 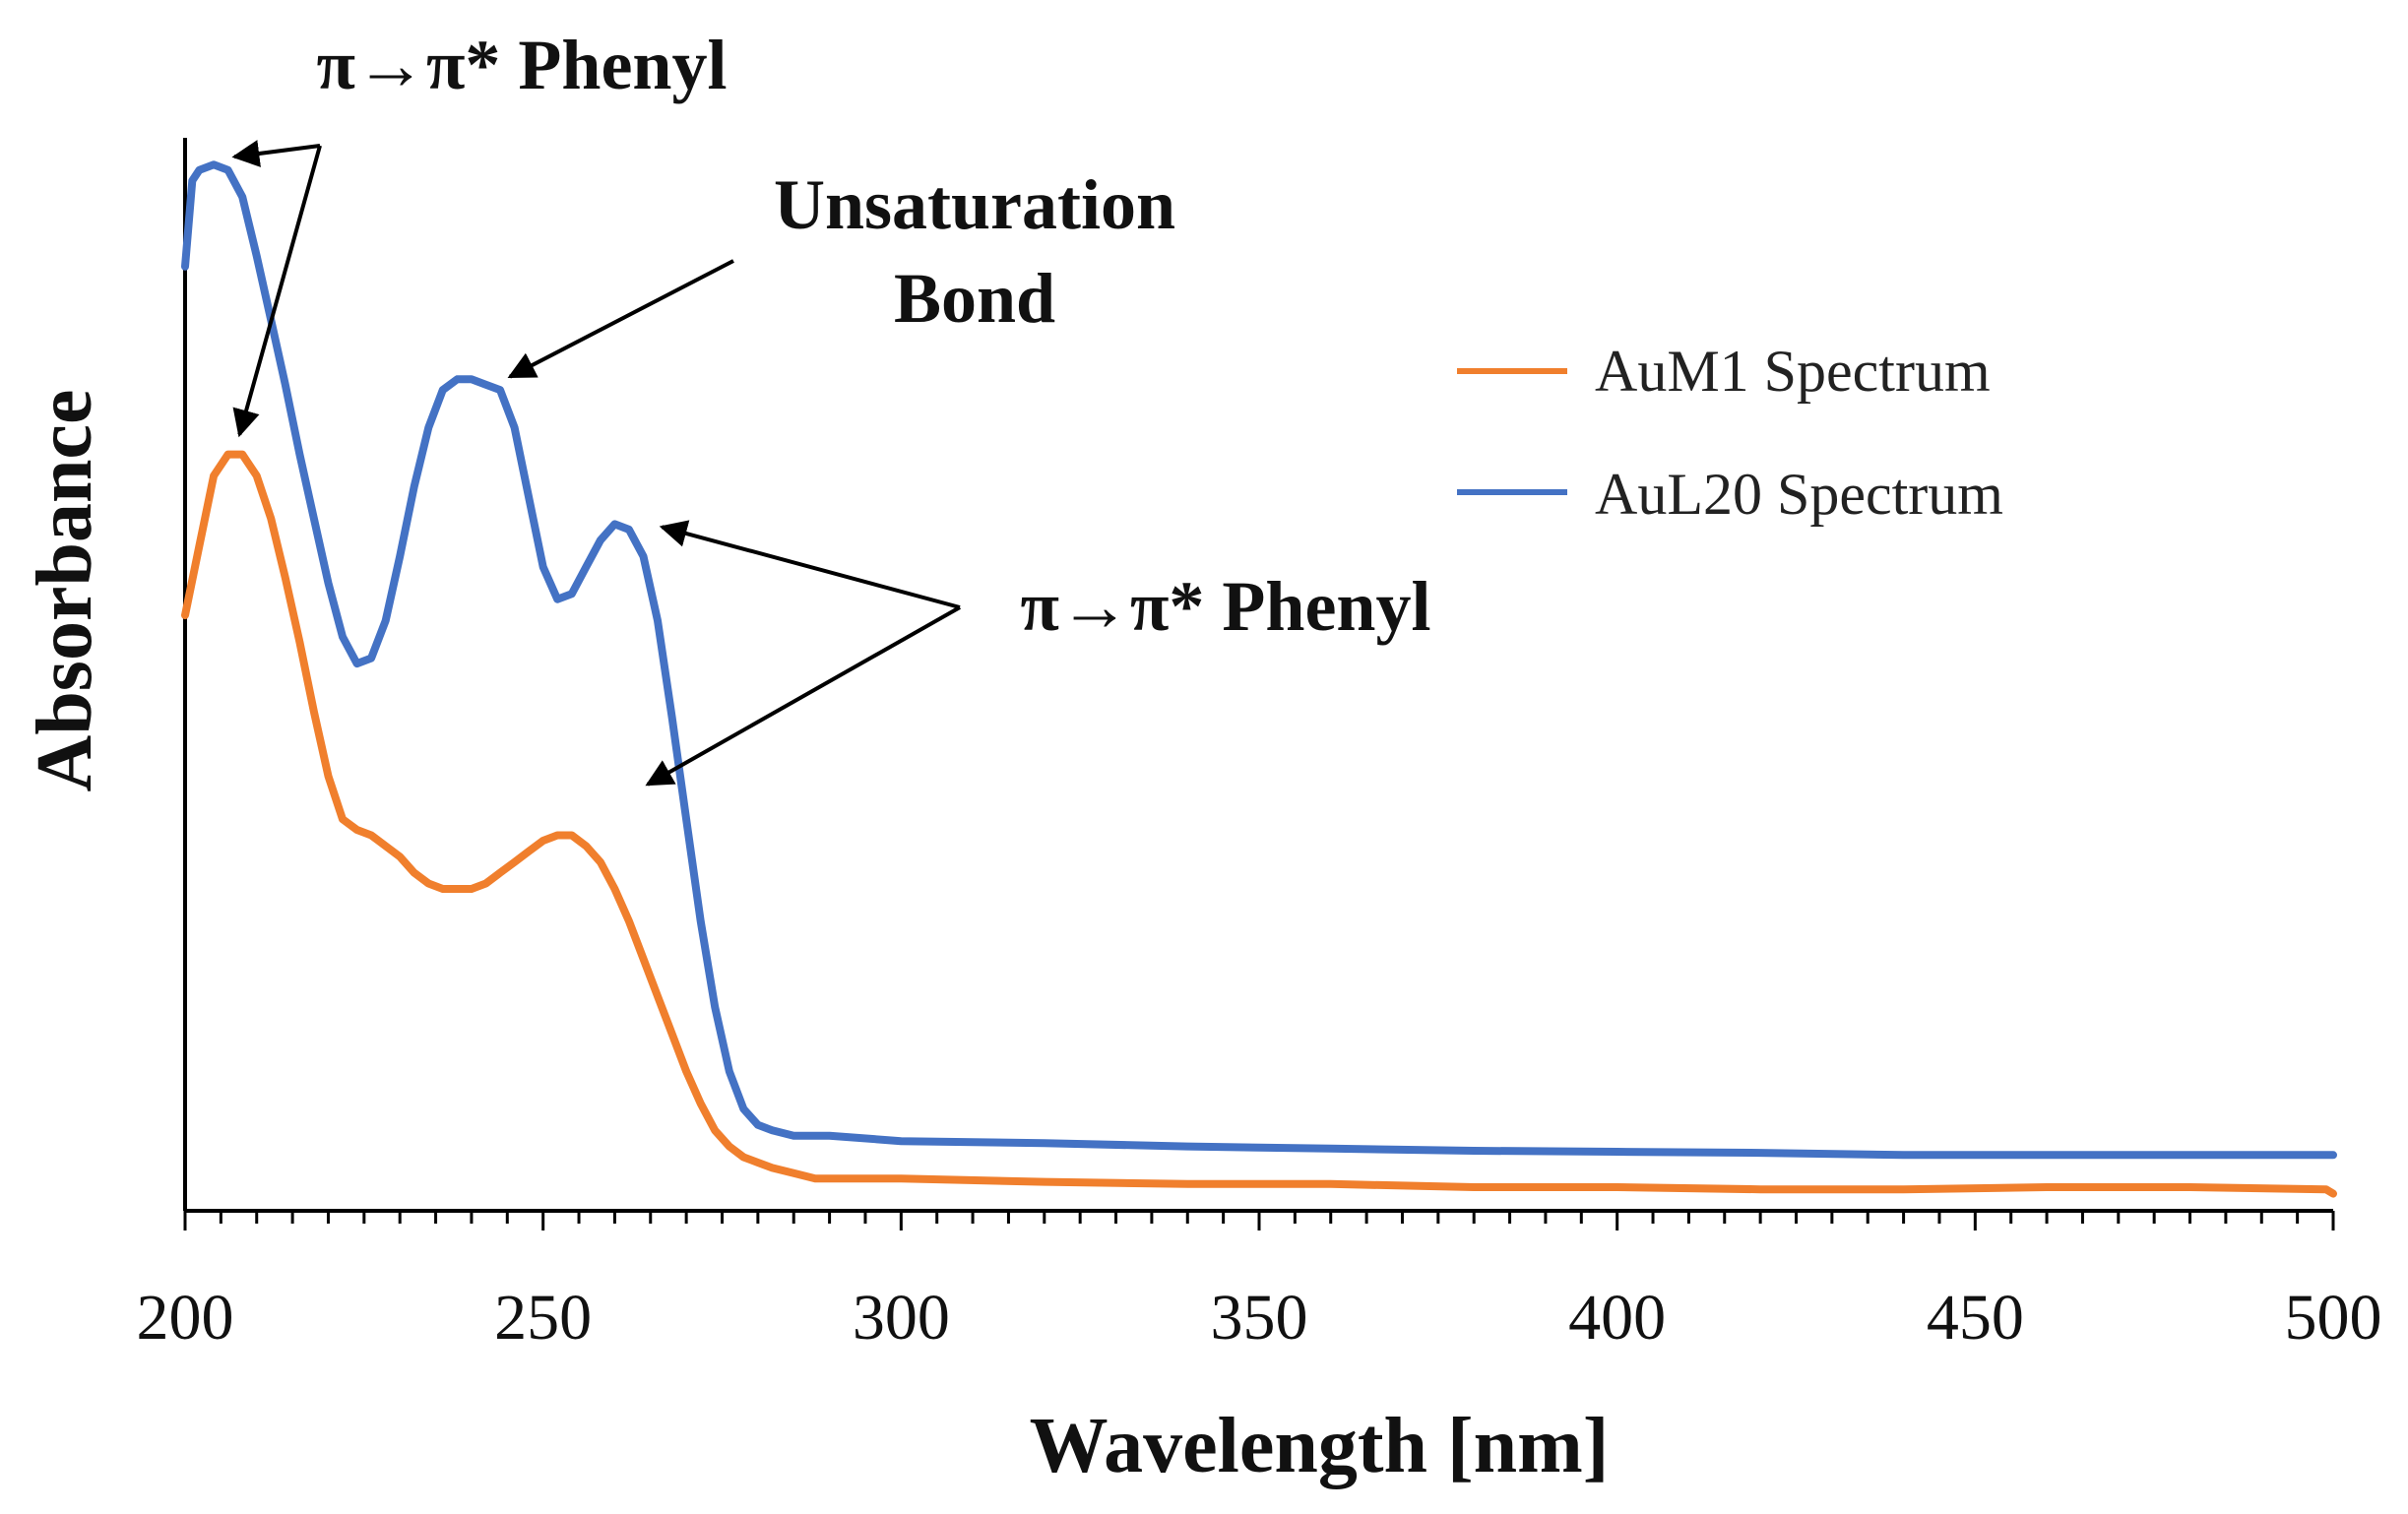 What do you see at coordinates (1259, 1318) in the screenshot?
I see `x-tick-label: 350` at bounding box center [1259, 1318].